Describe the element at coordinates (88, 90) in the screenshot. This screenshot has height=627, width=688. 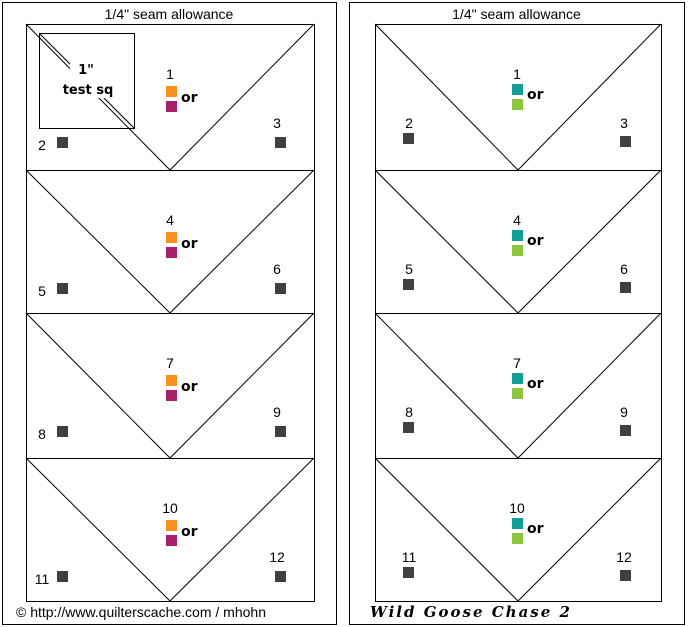
I see `test-square-caption: test sq` at that location.